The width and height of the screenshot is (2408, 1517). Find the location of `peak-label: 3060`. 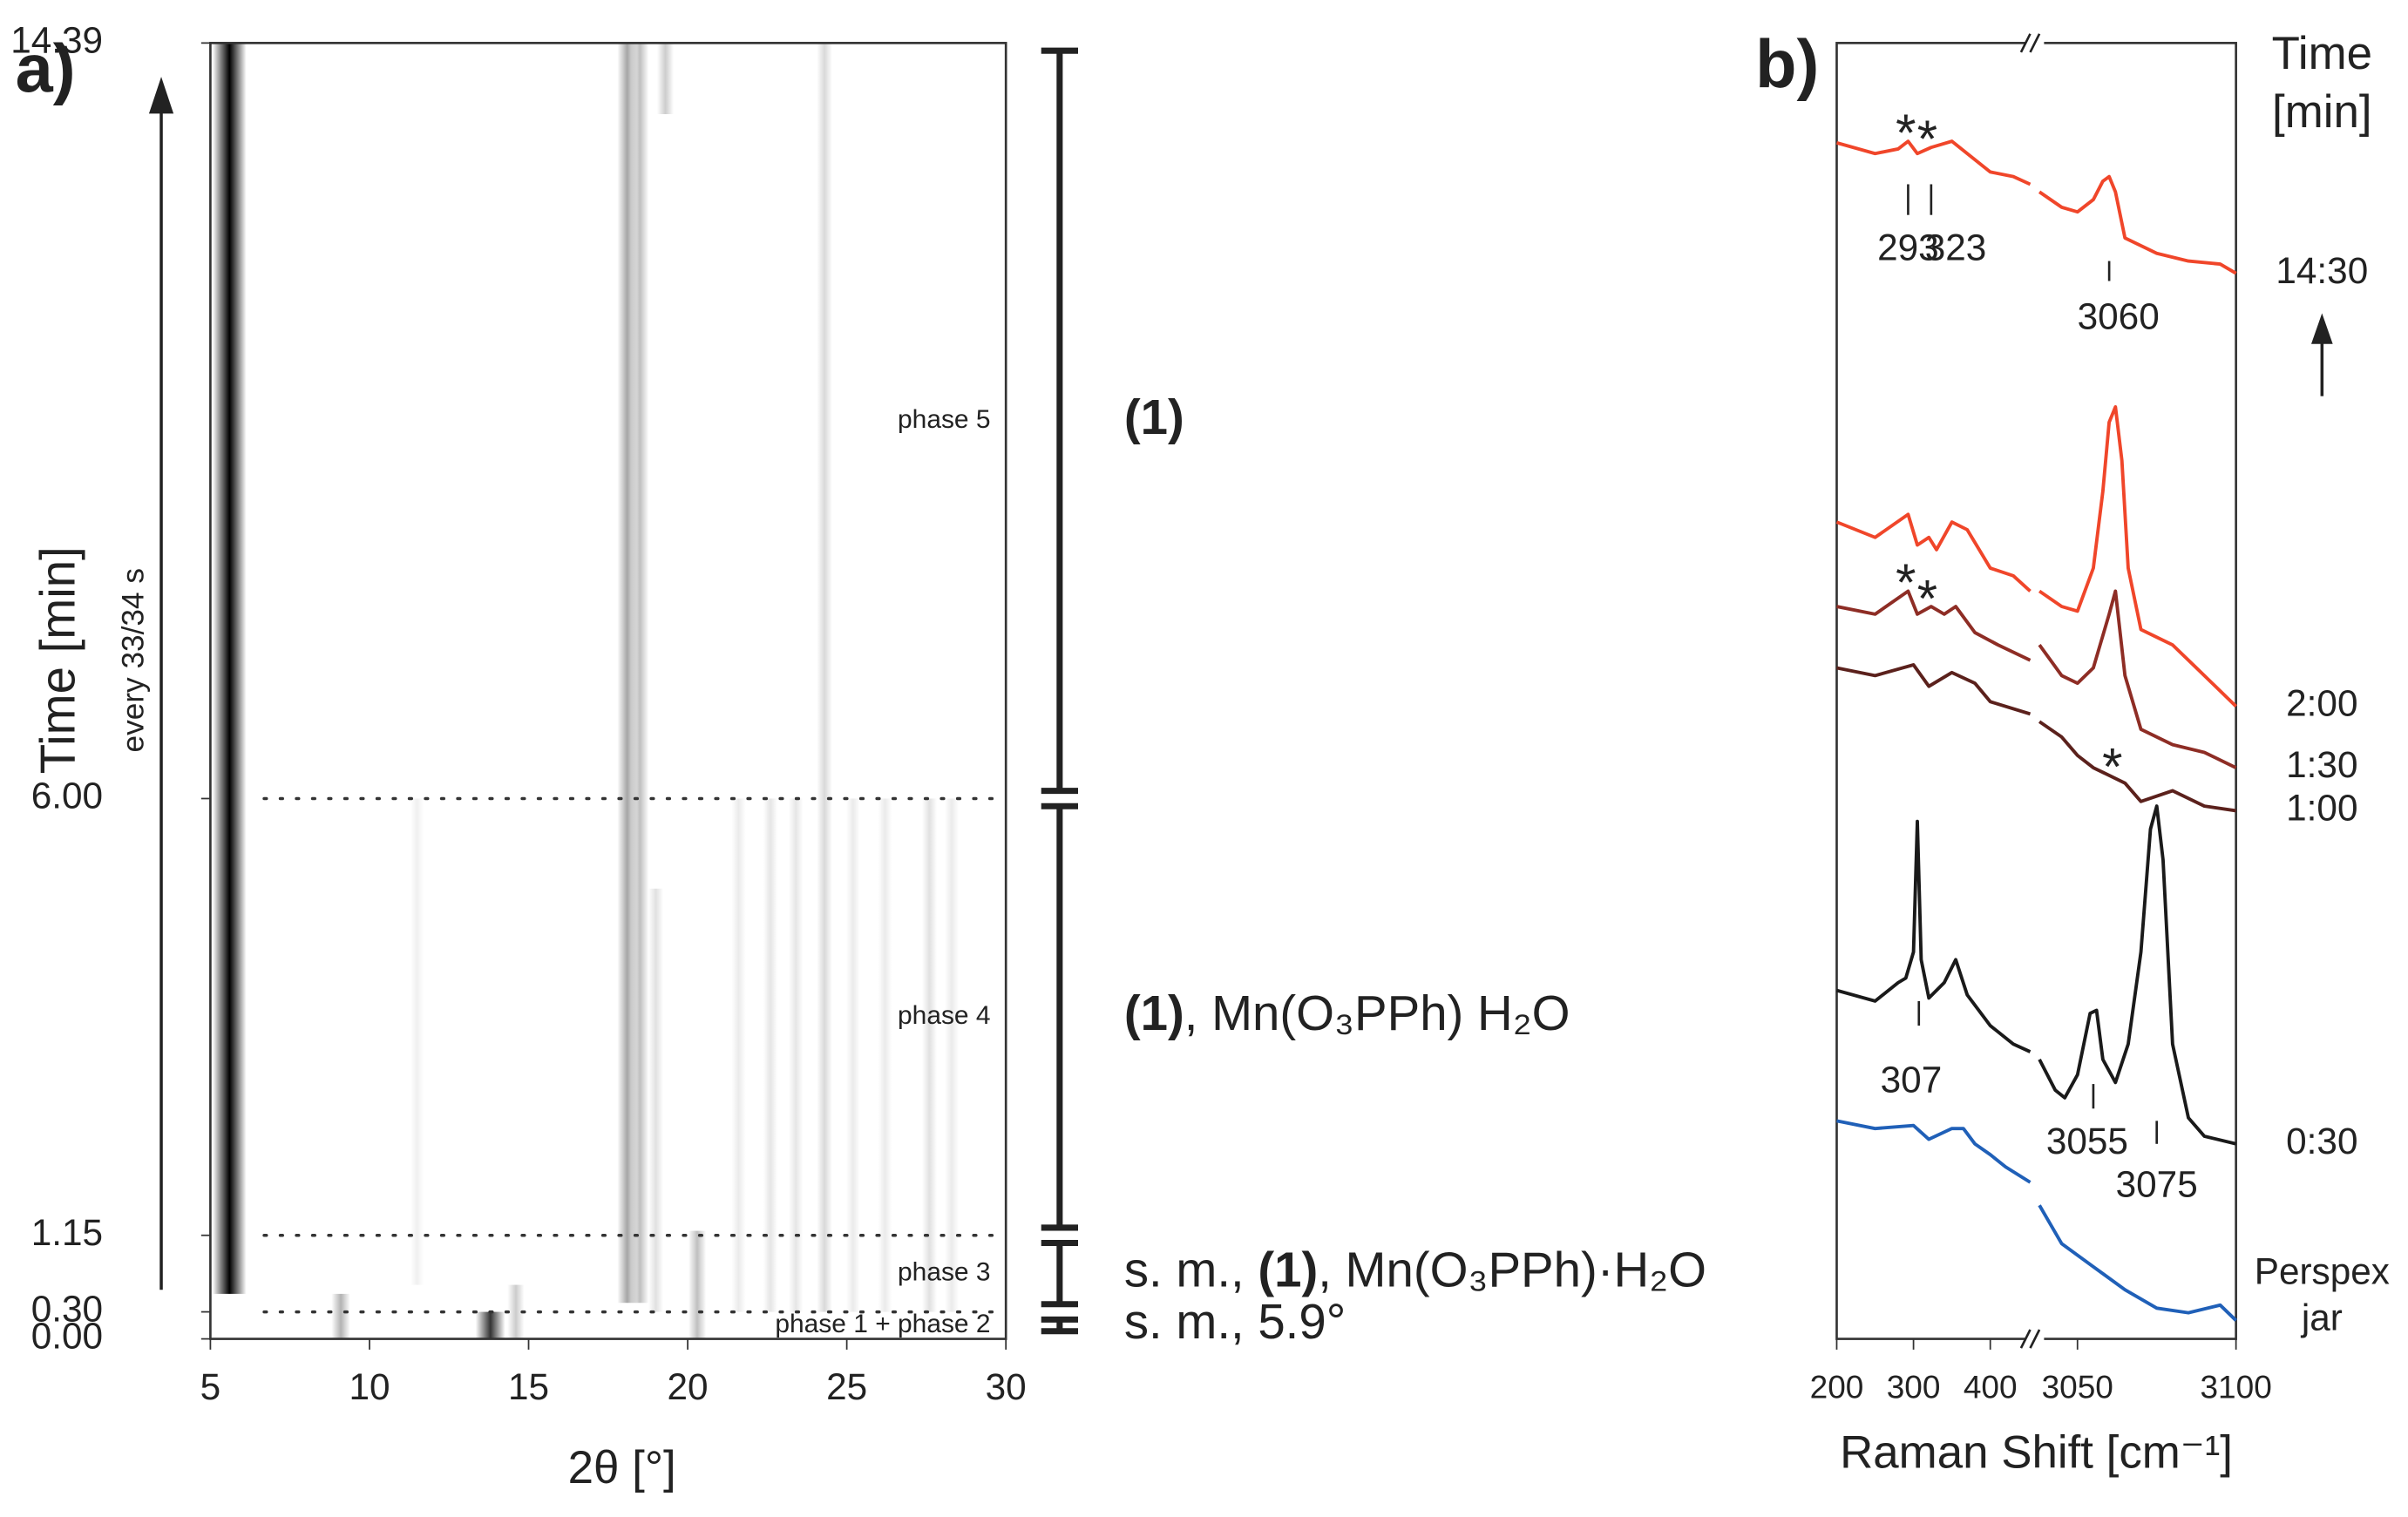

peak-label: 3060 is located at coordinates (2119, 316).